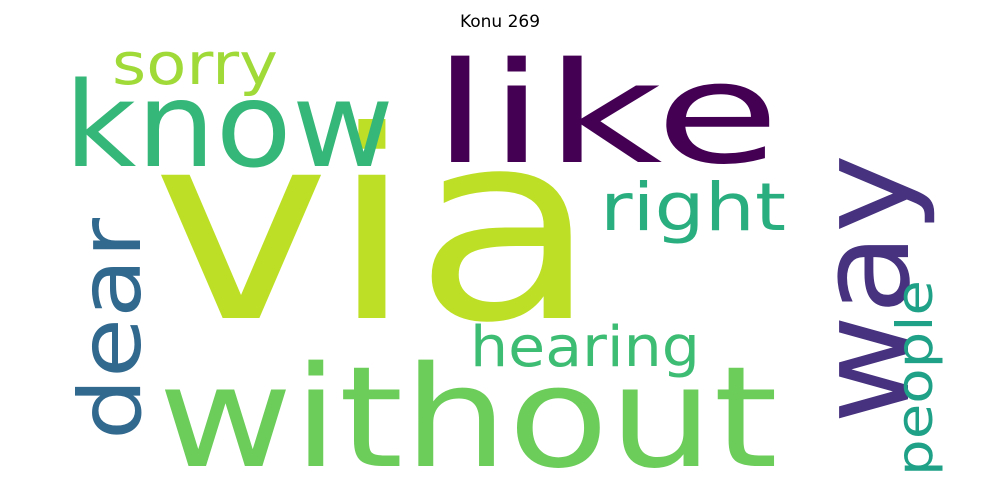 This screenshot has width=1000, height=500. Describe the element at coordinates (693, 207) in the screenshot. I see `word-right: right` at that location.